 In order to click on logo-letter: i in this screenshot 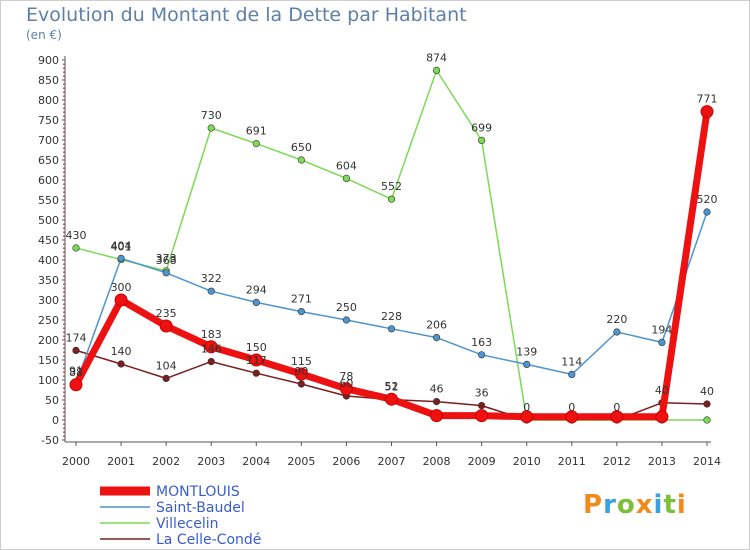, I will do `click(681, 505)`.